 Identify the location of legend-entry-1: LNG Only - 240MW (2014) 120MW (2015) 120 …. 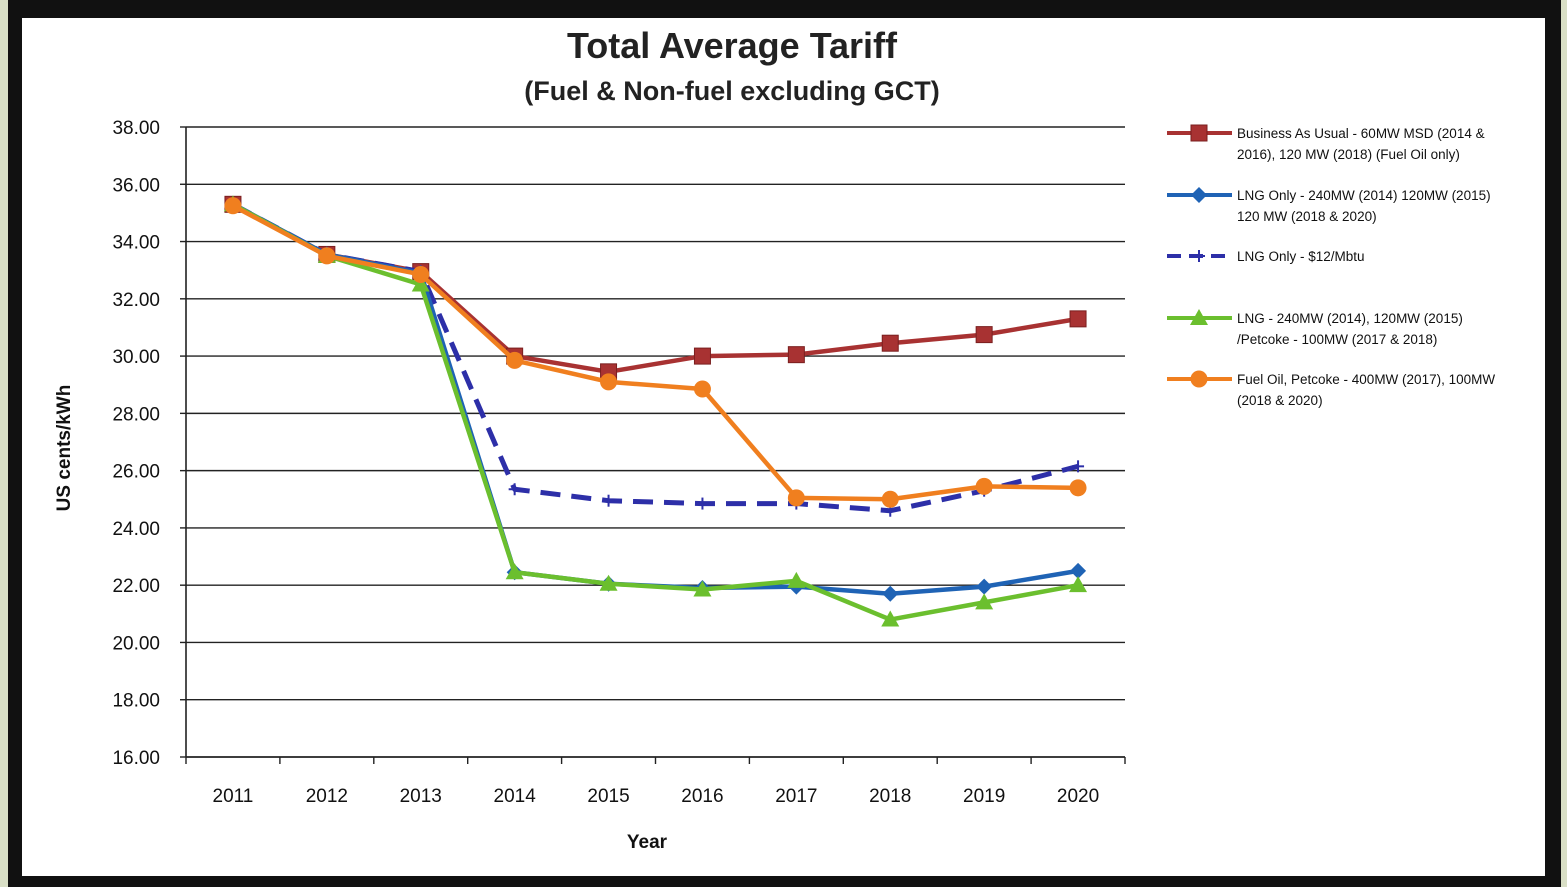
(1329, 205).